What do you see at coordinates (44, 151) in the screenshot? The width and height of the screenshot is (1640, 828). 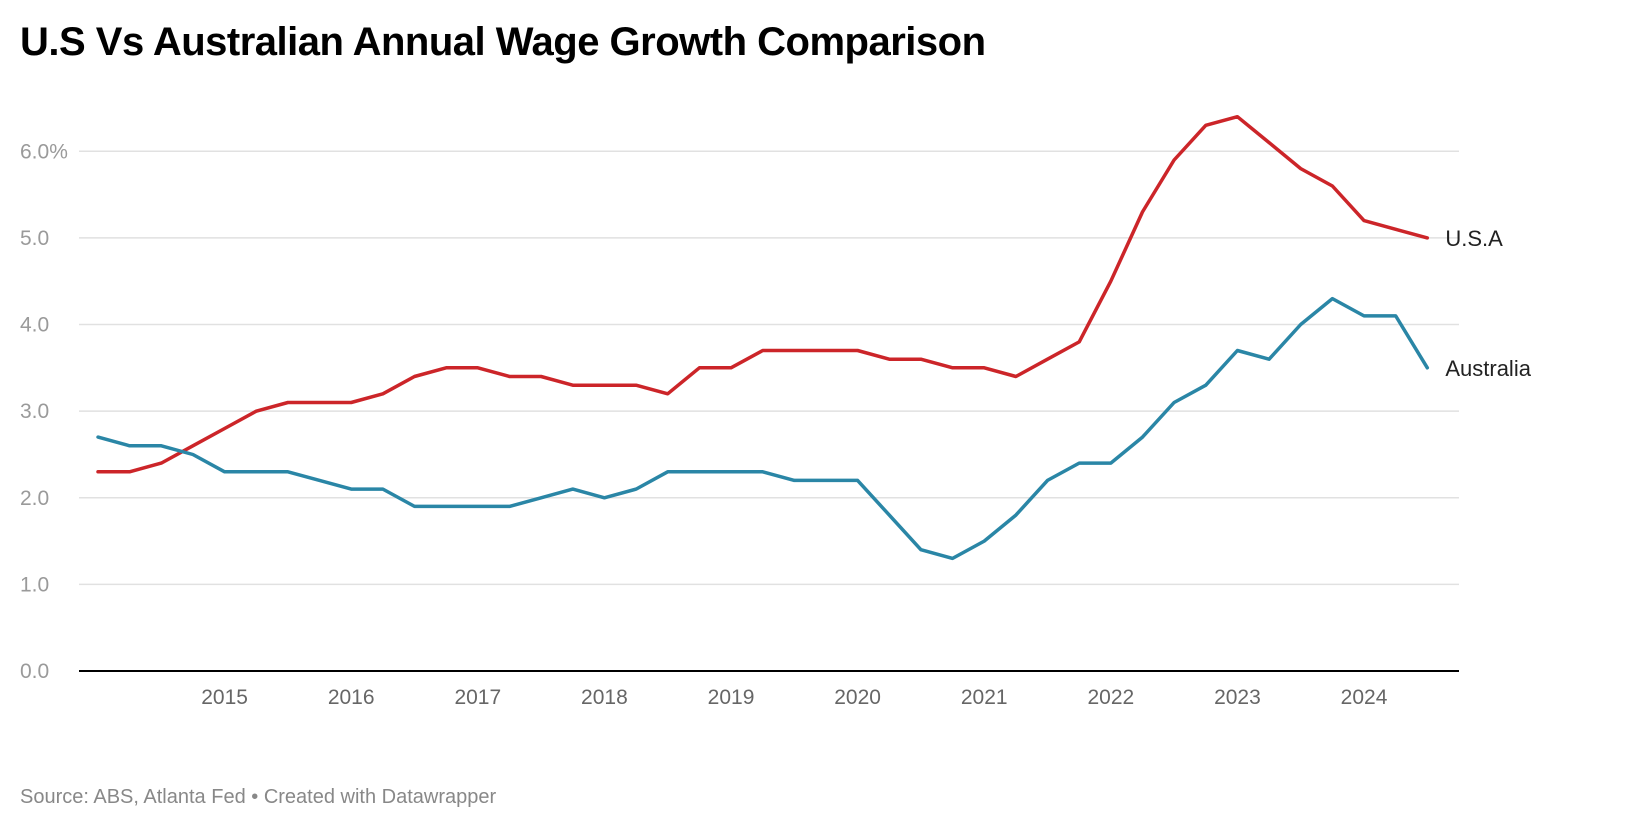 I see `y-tick-label: 6.0%` at bounding box center [44, 151].